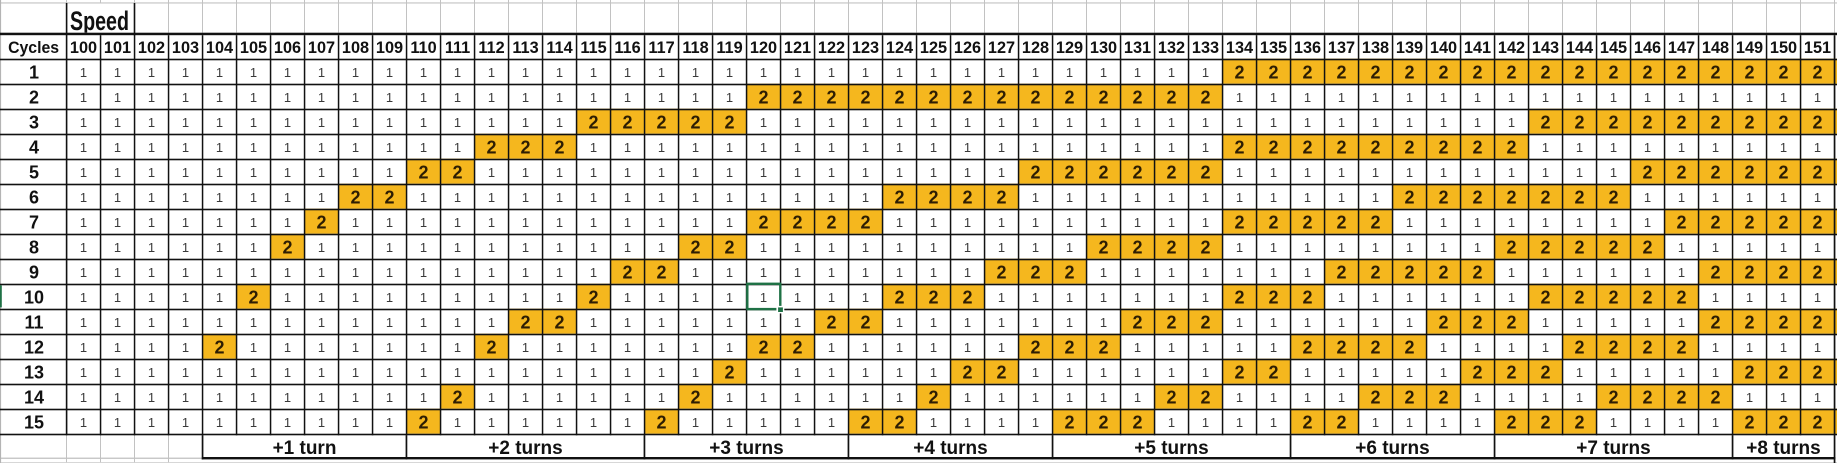 This screenshot has height=463, width=1837. I want to click on svg-text: 10, so click(34, 298).